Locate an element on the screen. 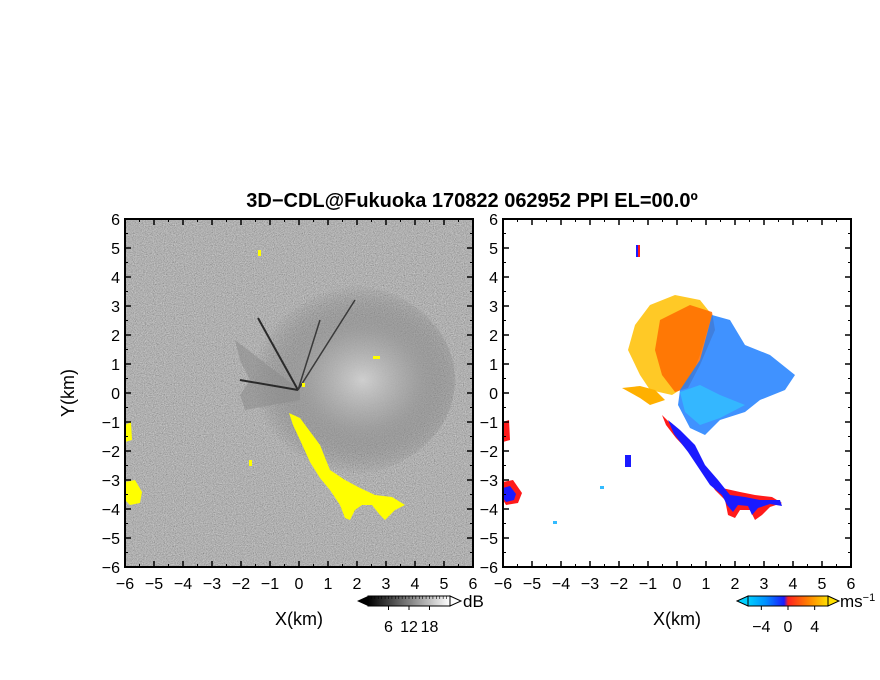 This screenshot has width=880, height=680. velocity-left-edge is located at coordinates (506, 431).